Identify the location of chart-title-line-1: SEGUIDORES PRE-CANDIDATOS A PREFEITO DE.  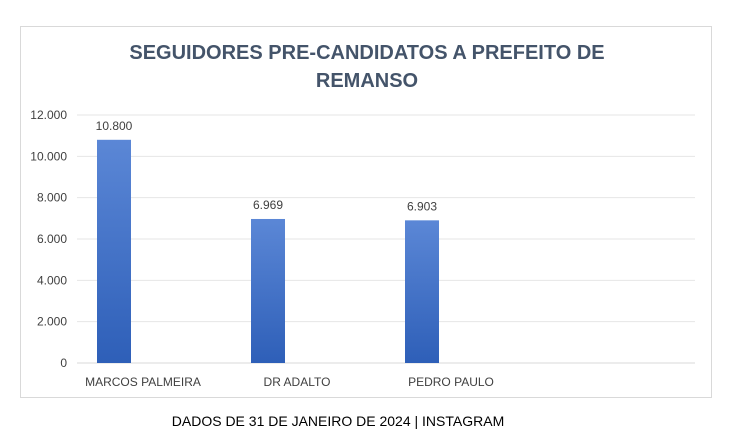
(367, 53).